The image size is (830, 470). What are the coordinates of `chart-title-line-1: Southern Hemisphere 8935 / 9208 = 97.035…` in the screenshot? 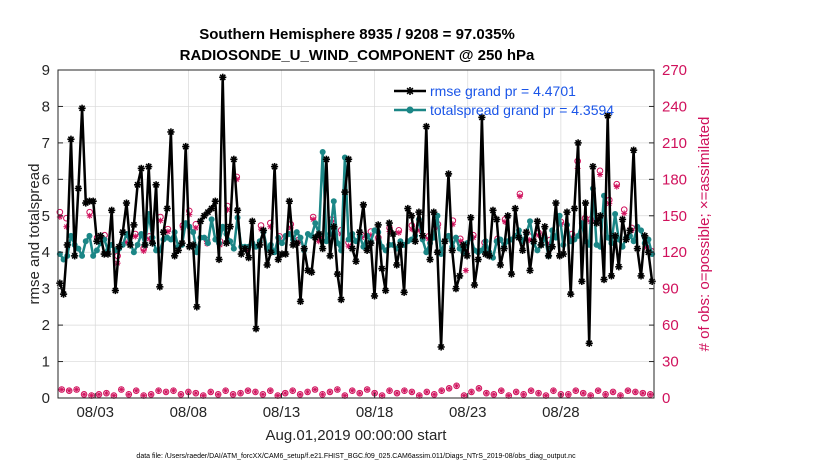 It's located at (357, 34).